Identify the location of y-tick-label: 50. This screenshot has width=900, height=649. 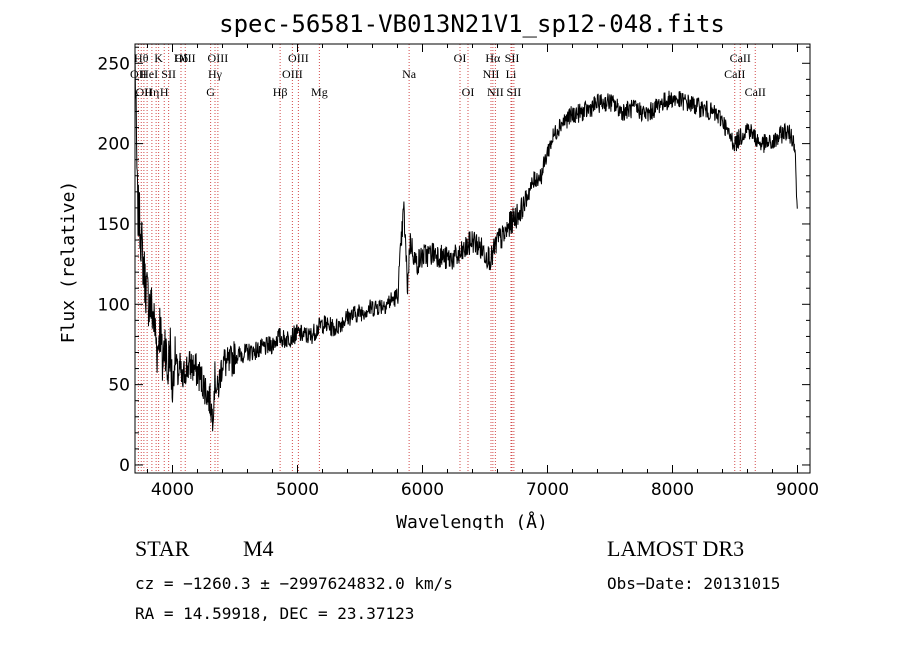
(119, 386).